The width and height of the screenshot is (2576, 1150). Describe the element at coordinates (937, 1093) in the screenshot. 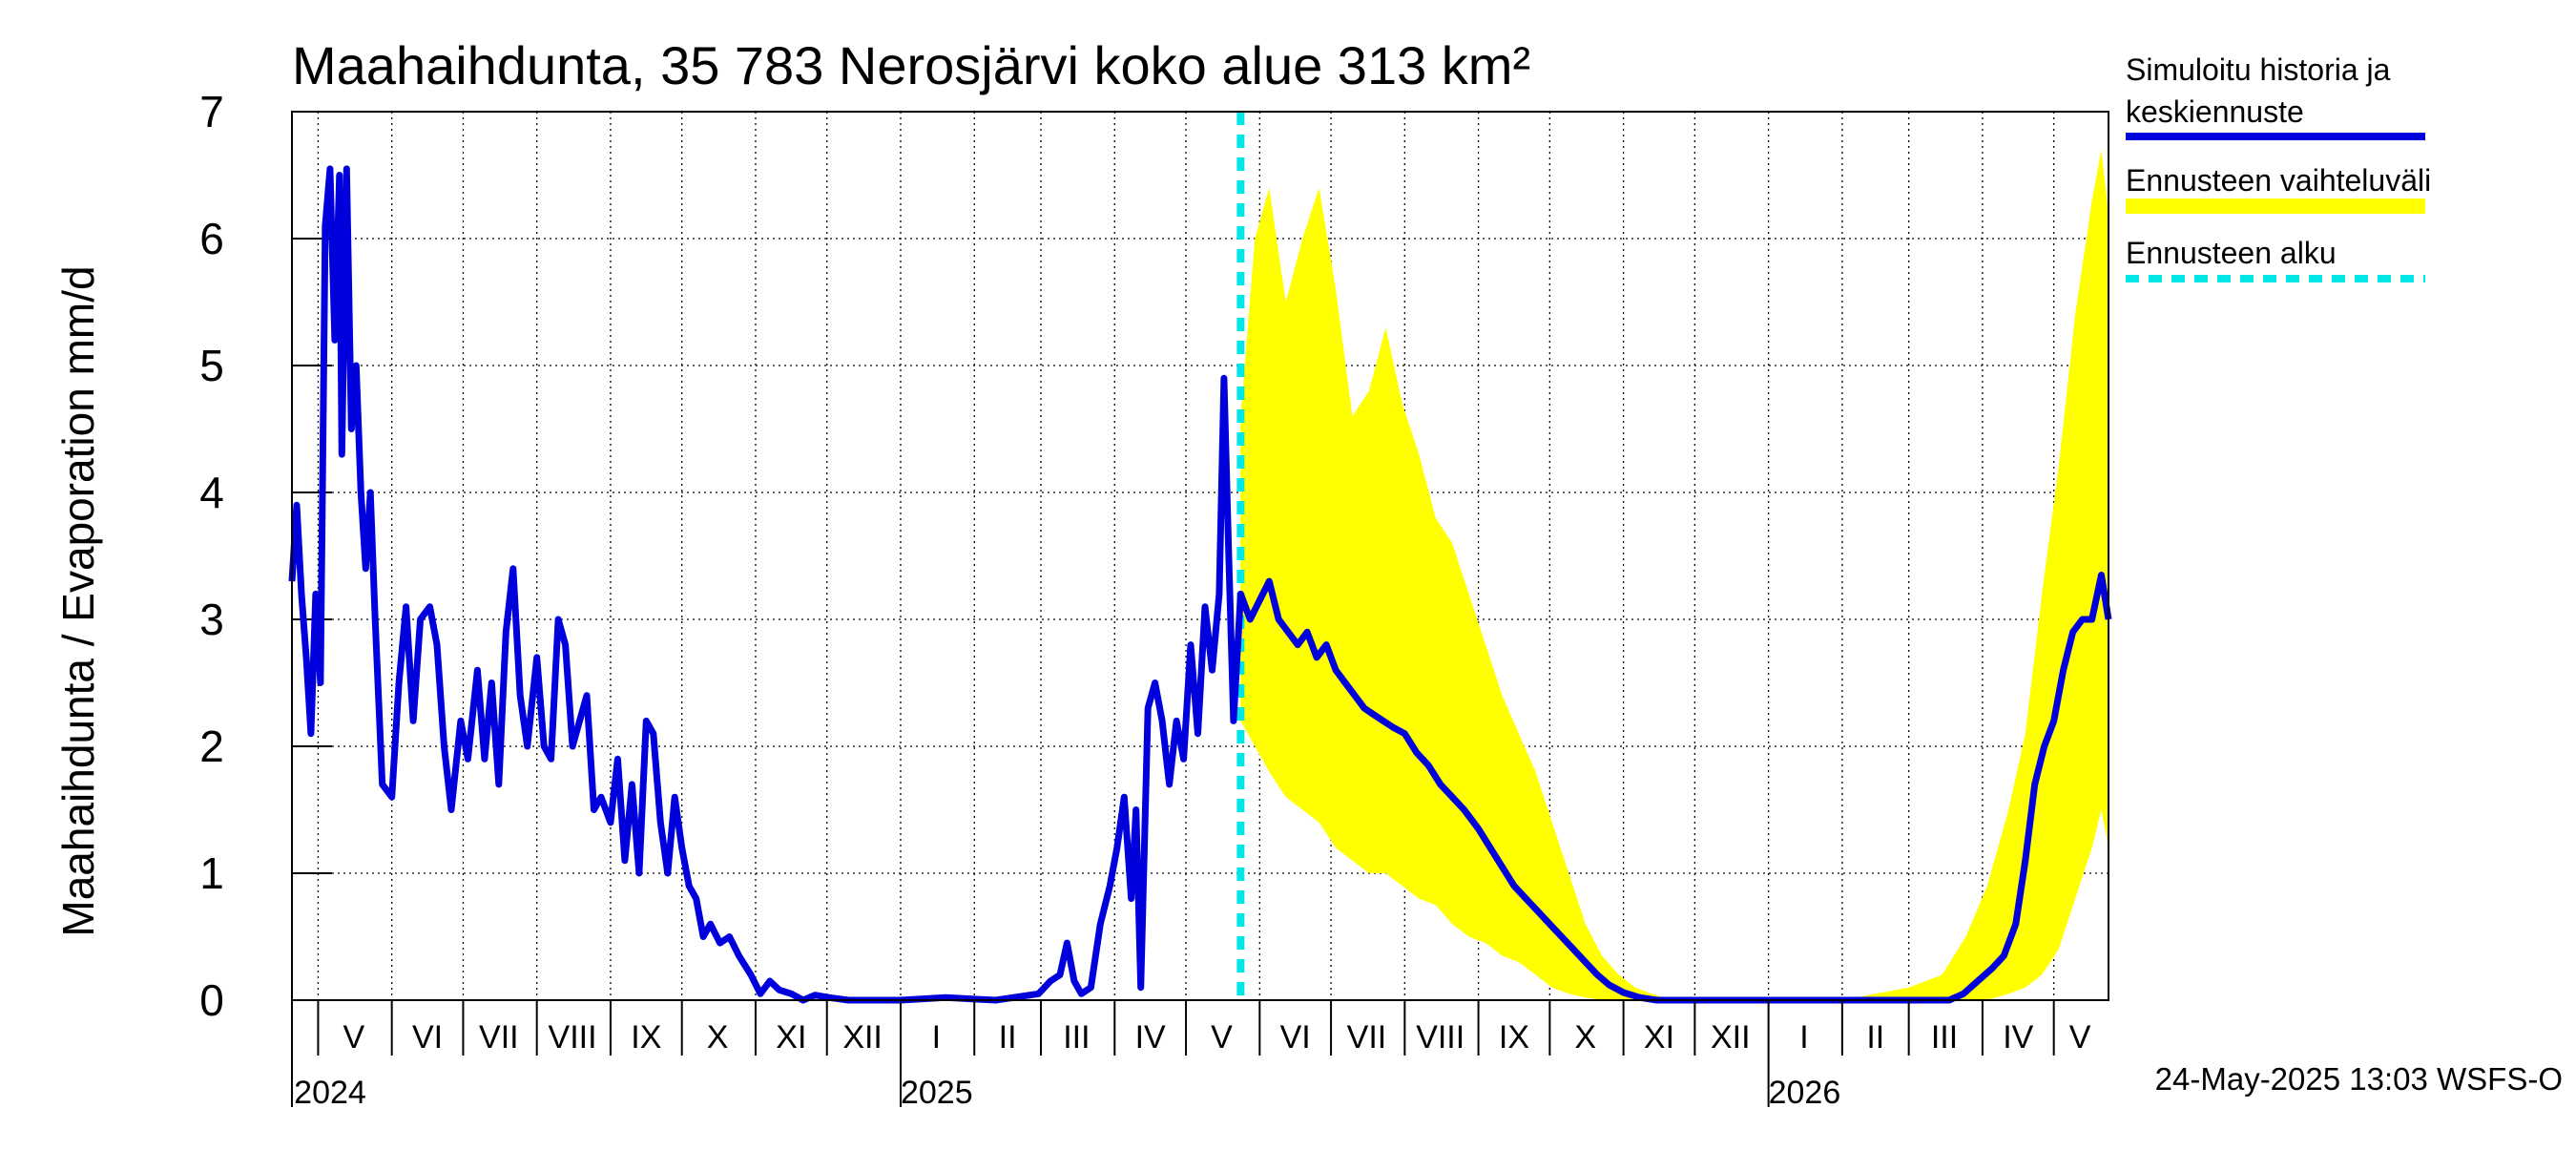

I see `year-label: 2025` at that location.